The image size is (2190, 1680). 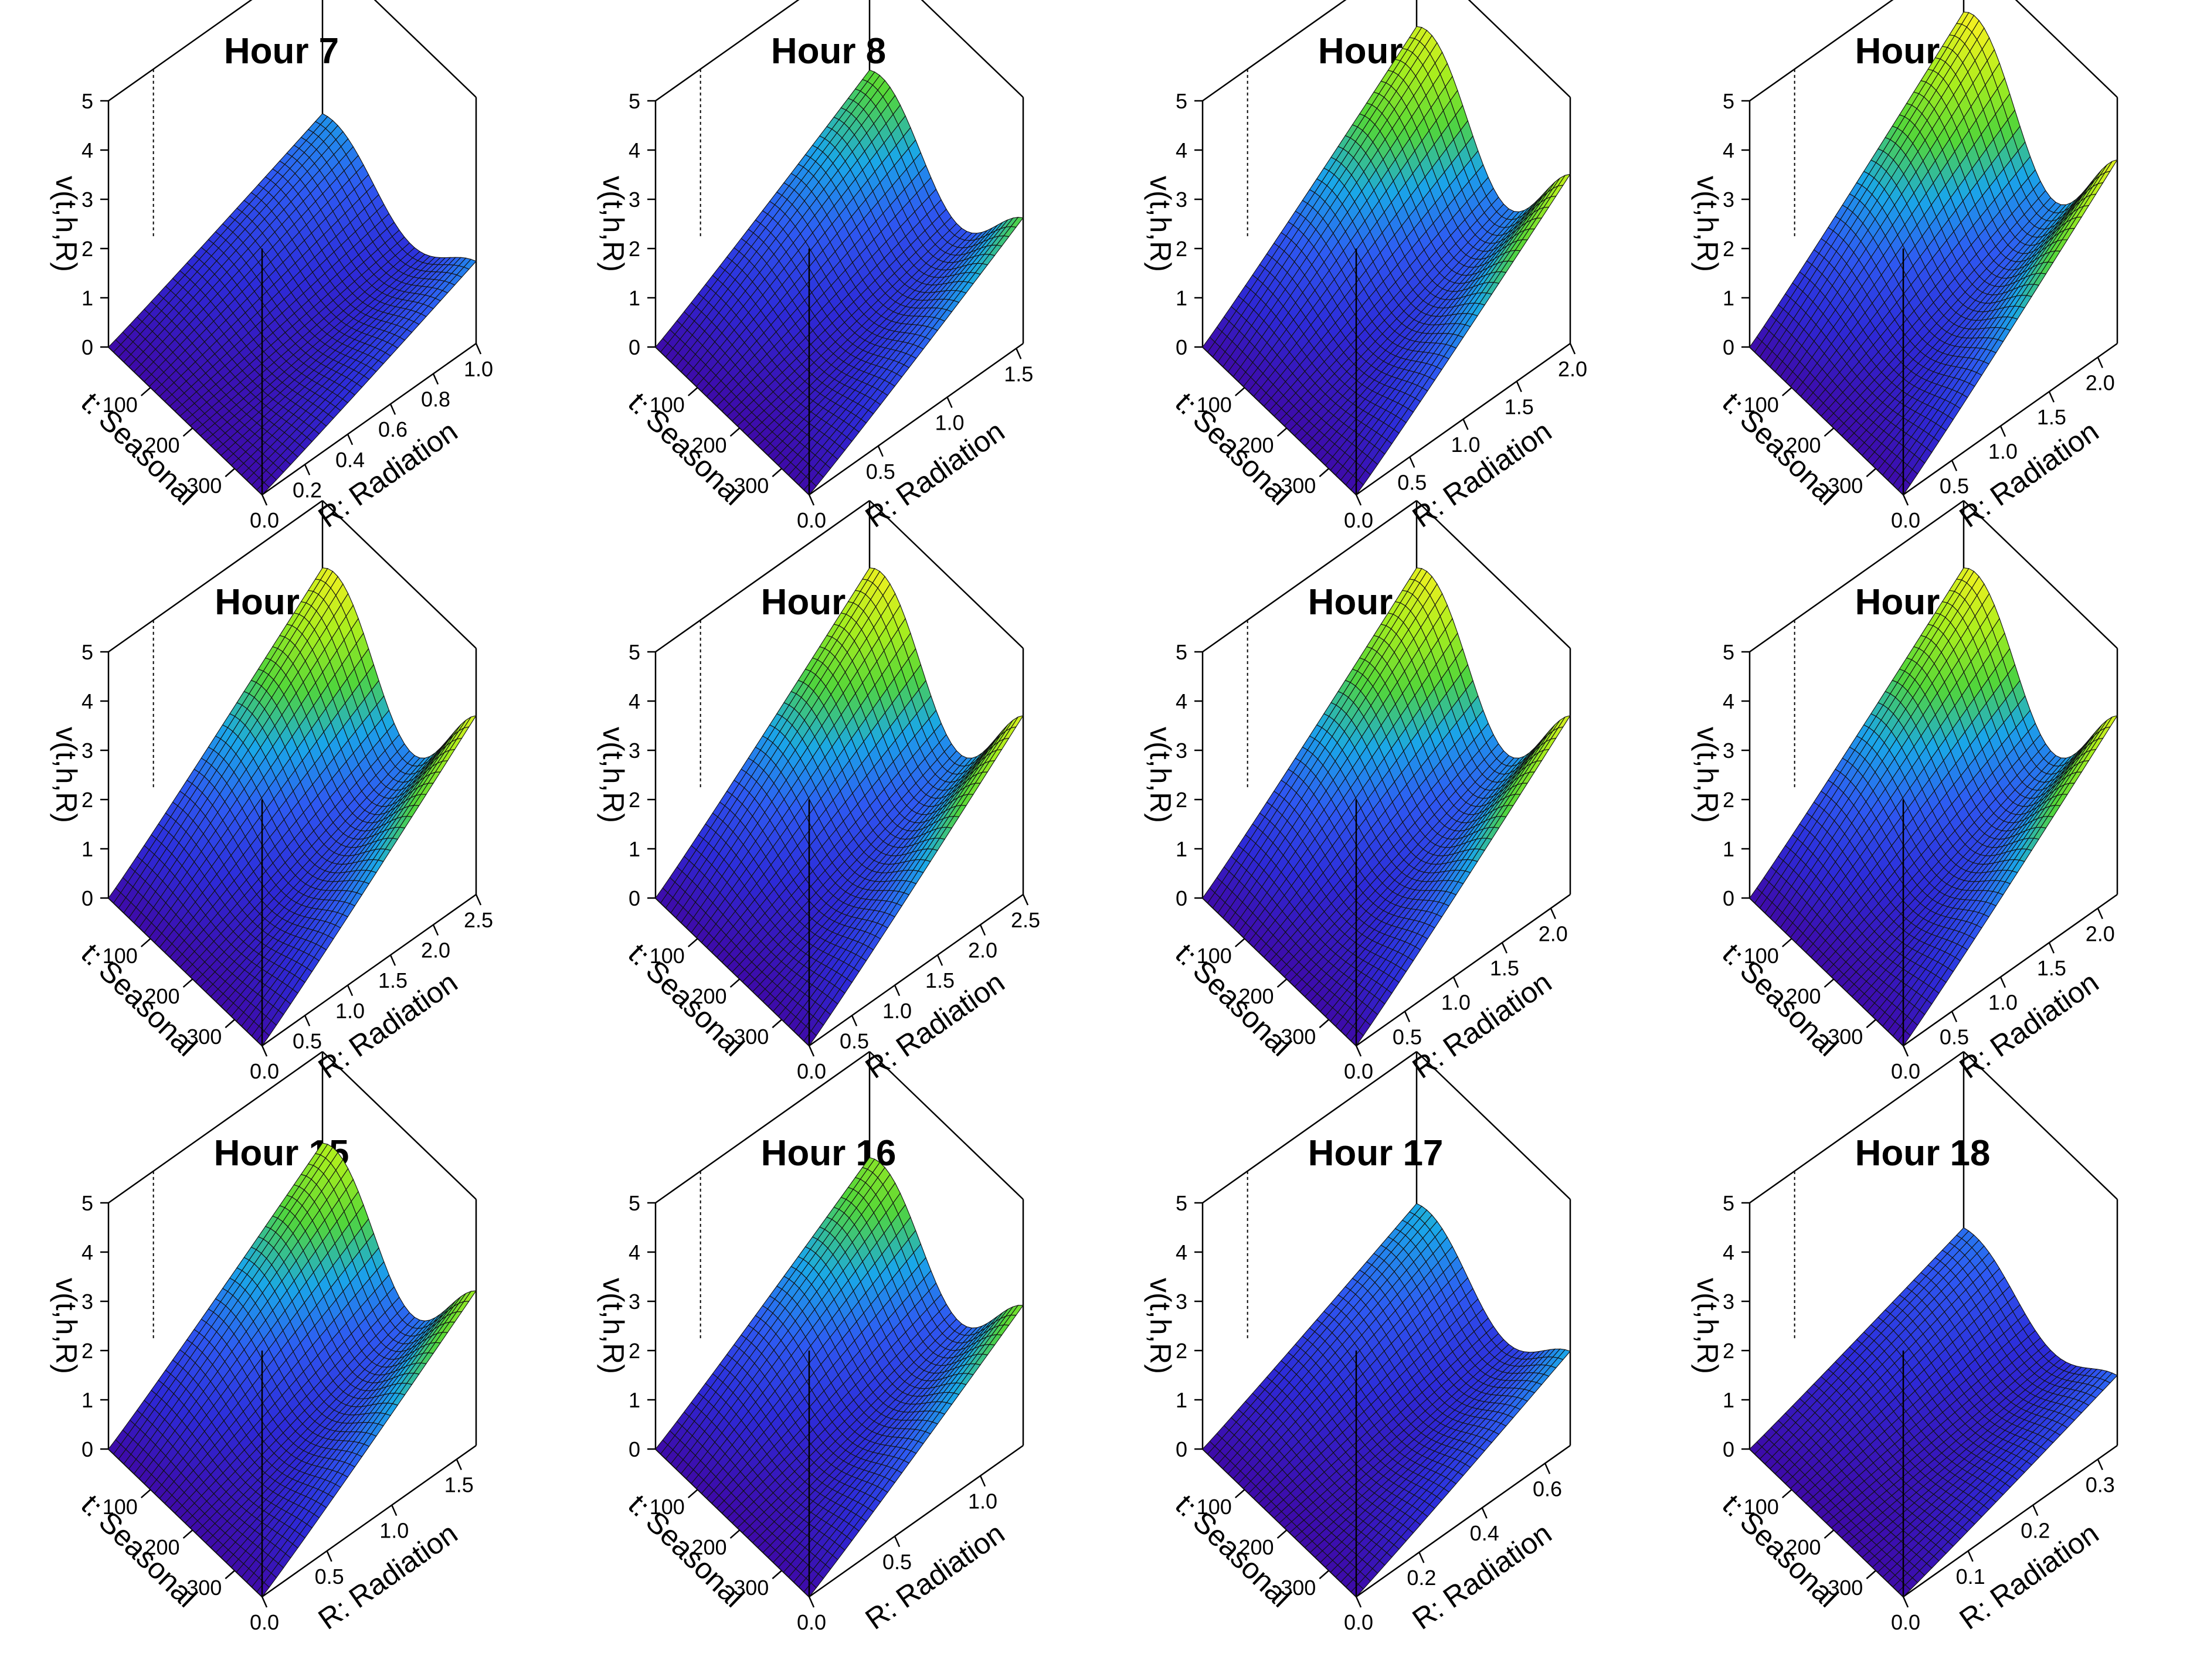 What do you see at coordinates (478, 920) in the screenshot?
I see `r-tick-label: 2.5` at bounding box center [478, 920].